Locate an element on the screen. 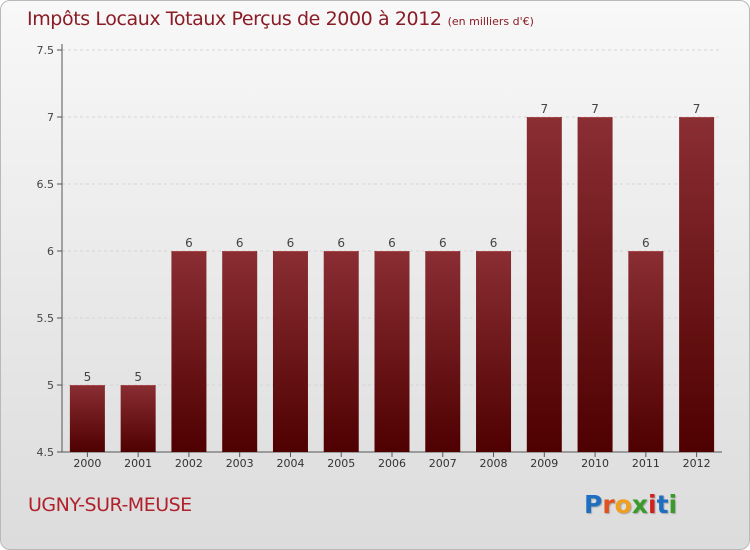 The image size is (750, 550). data-label-2005: 6 is located at coordinates (341, 243).